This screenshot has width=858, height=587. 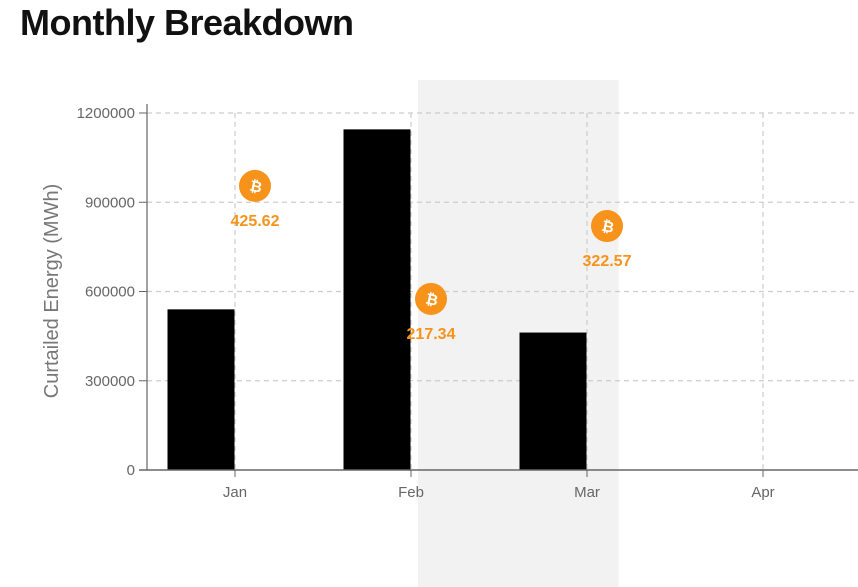 I want to click on annotation-mar: ₿ 322.57, so click(x=607, y=240).